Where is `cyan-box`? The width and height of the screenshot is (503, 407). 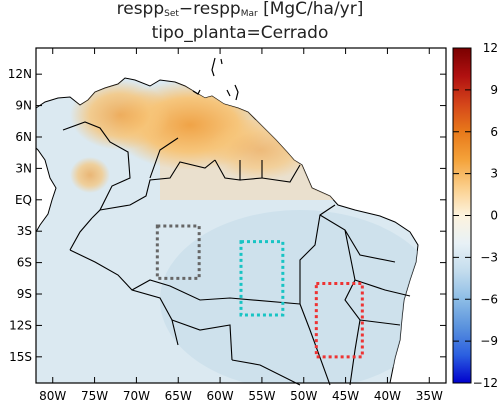
cyan-box is located at coordinates (262, 278).